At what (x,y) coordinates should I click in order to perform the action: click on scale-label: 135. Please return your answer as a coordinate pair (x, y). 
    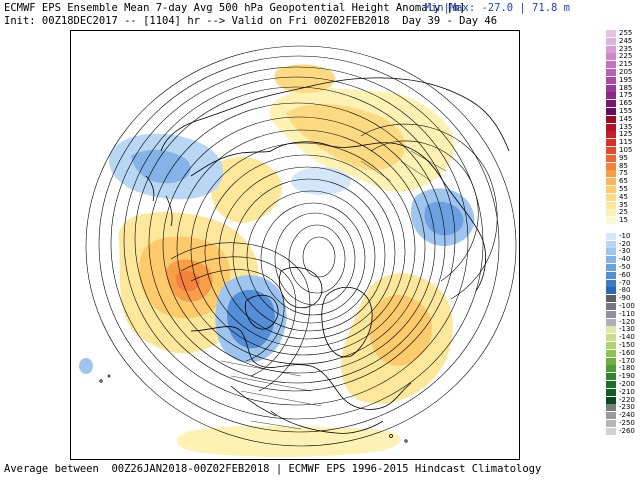
    Looking at the image, I should click on (626, 126).